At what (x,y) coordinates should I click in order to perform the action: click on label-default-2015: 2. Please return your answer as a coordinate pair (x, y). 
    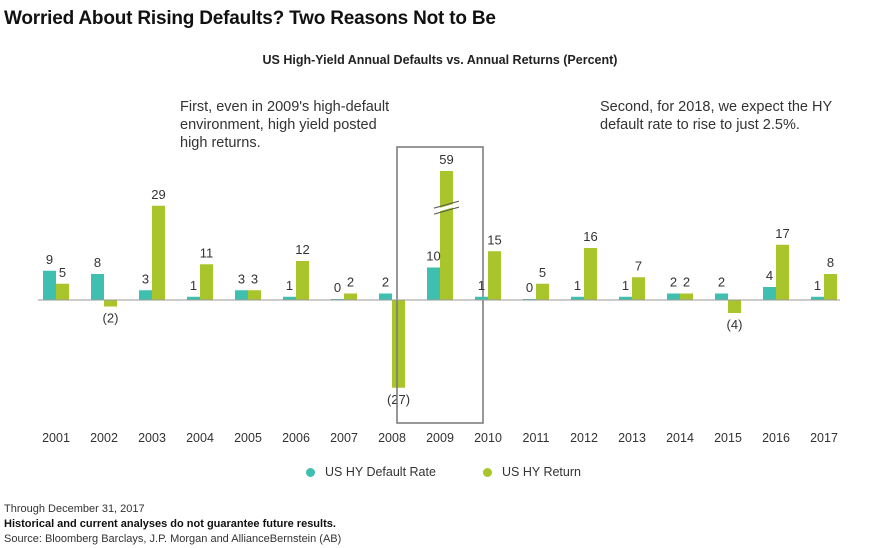
    Looking at the image, I should click on (721, 282).